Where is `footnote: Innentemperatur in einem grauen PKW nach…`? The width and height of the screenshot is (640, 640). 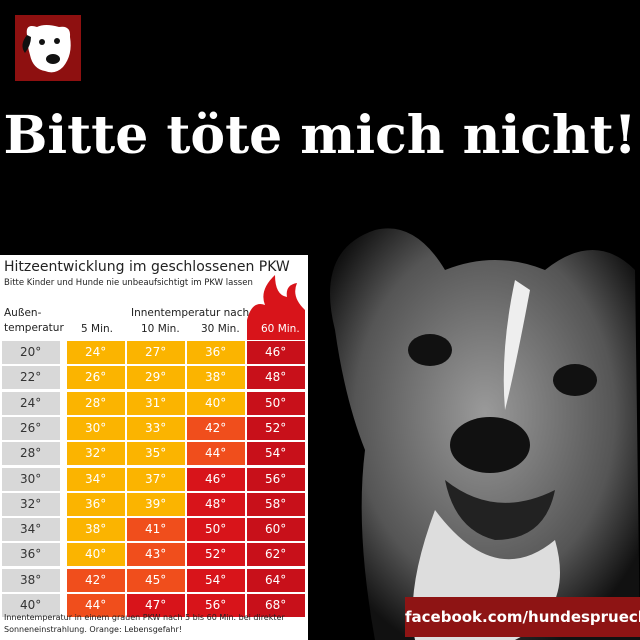
footnote: Innentemperatur in einem grauen PKW nach… is located at coordinates (144, 617).